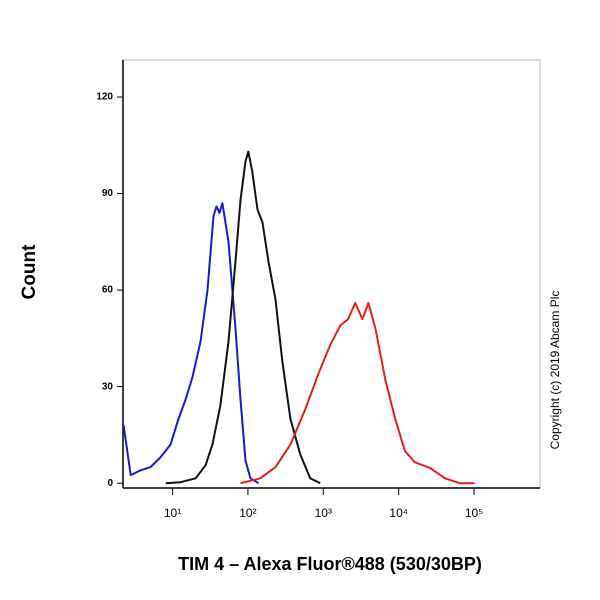 This screenshot has height=600, width=600. Describe the element at coordinates (29, 272) in the screenshot. I see `y-axis-label: Count` at that location.